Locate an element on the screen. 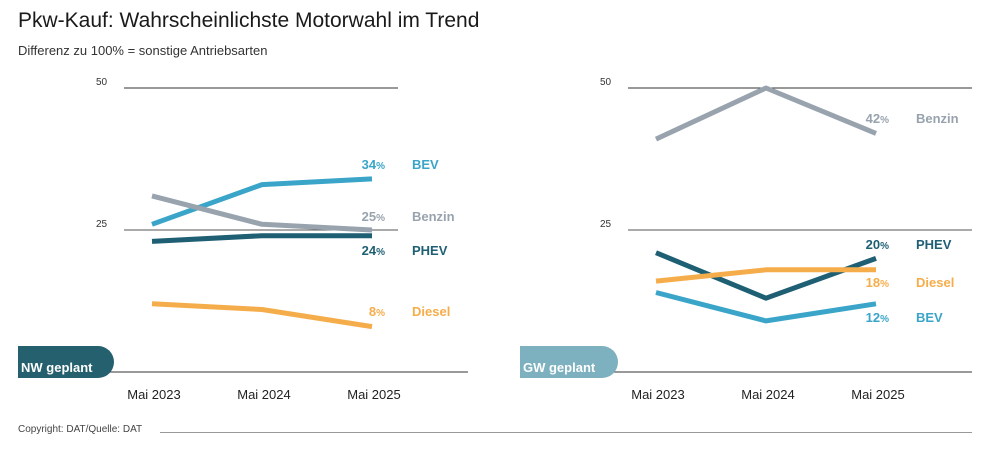  data-label-bev: 12% is located at coordinates (877, 317).